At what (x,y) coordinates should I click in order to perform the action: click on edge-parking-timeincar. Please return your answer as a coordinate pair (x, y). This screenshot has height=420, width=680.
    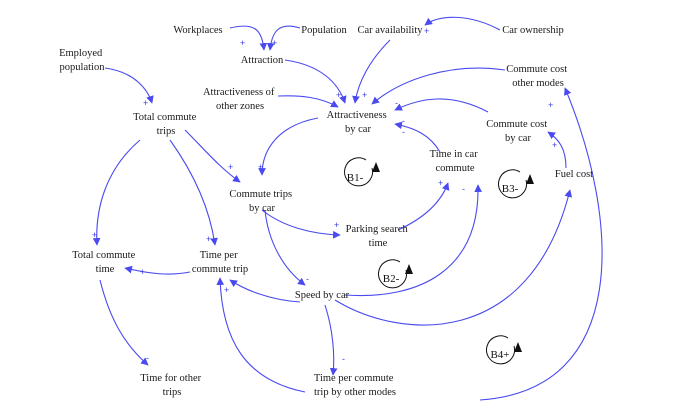
    Looking at the image, I should click on (423, 206).